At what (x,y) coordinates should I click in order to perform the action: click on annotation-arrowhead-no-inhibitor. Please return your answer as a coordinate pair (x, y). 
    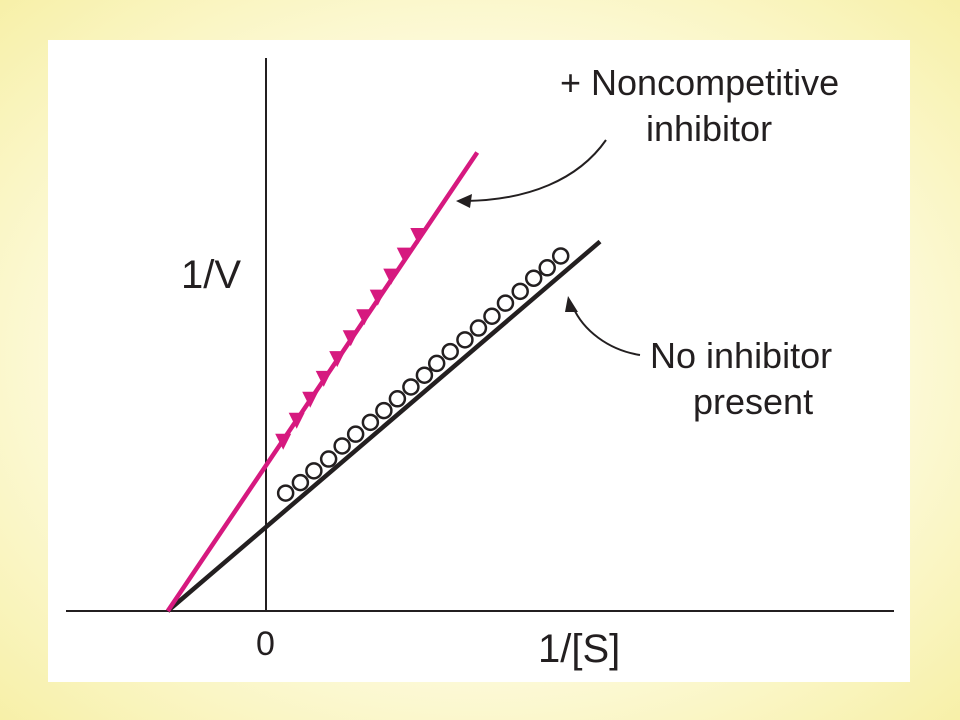
    Looking at the image, I should click on (571, 304).